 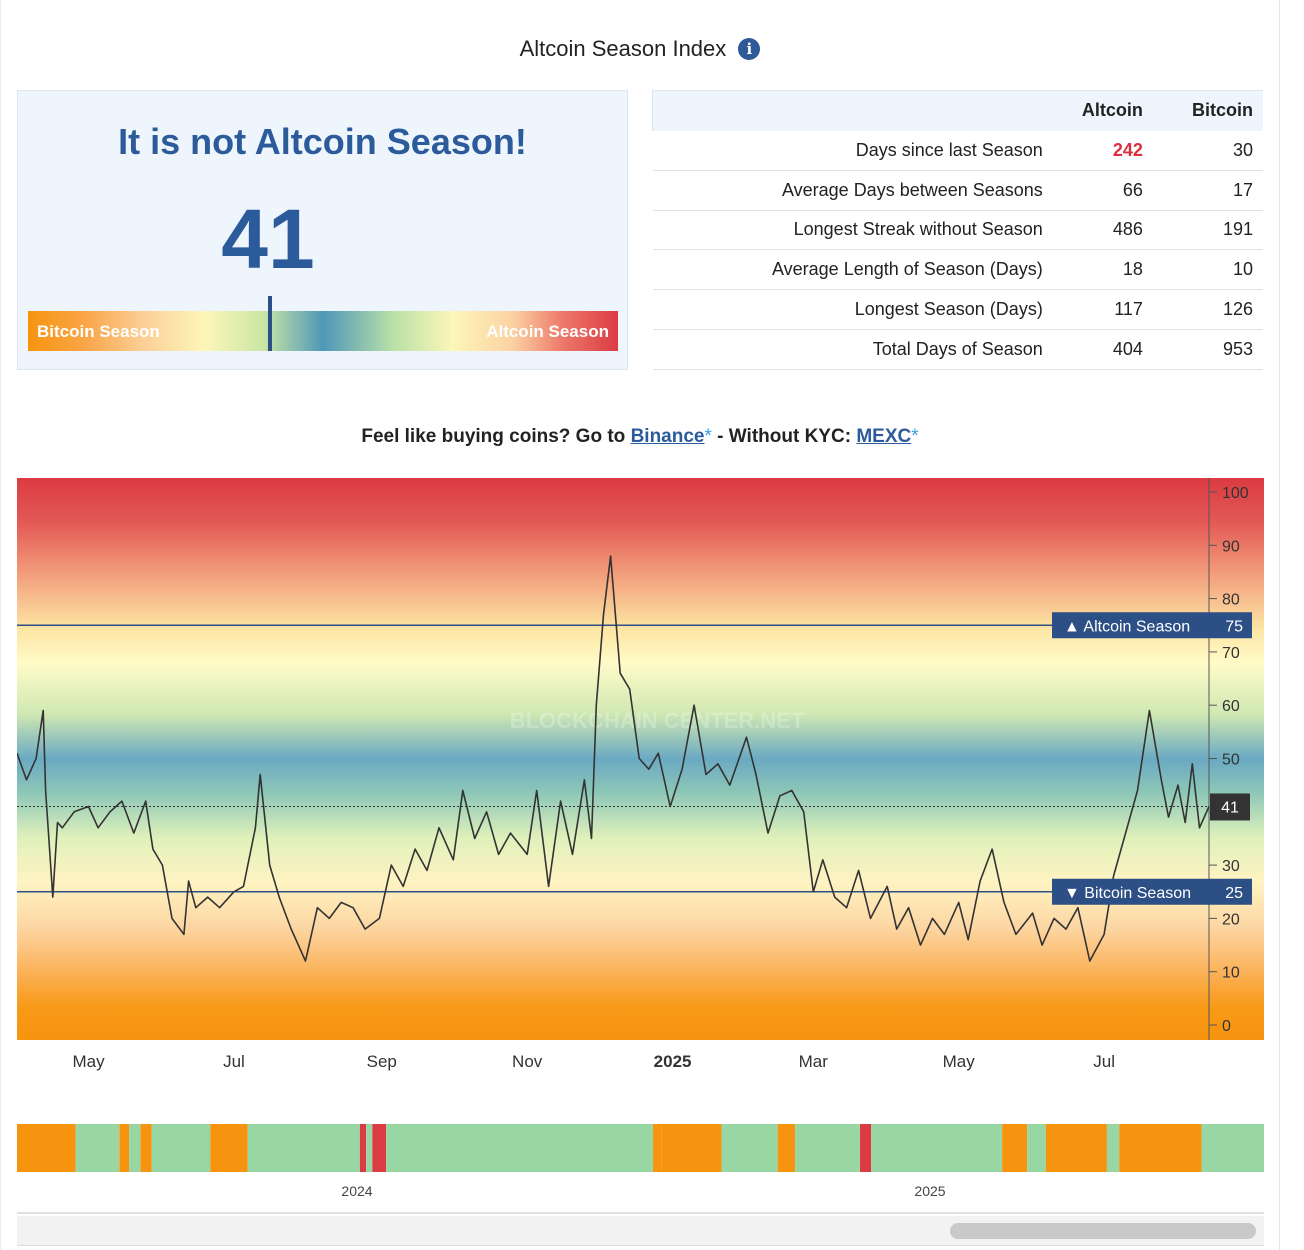 I want to click on threshold-value-label: 25, so click(x=1234, y=893).